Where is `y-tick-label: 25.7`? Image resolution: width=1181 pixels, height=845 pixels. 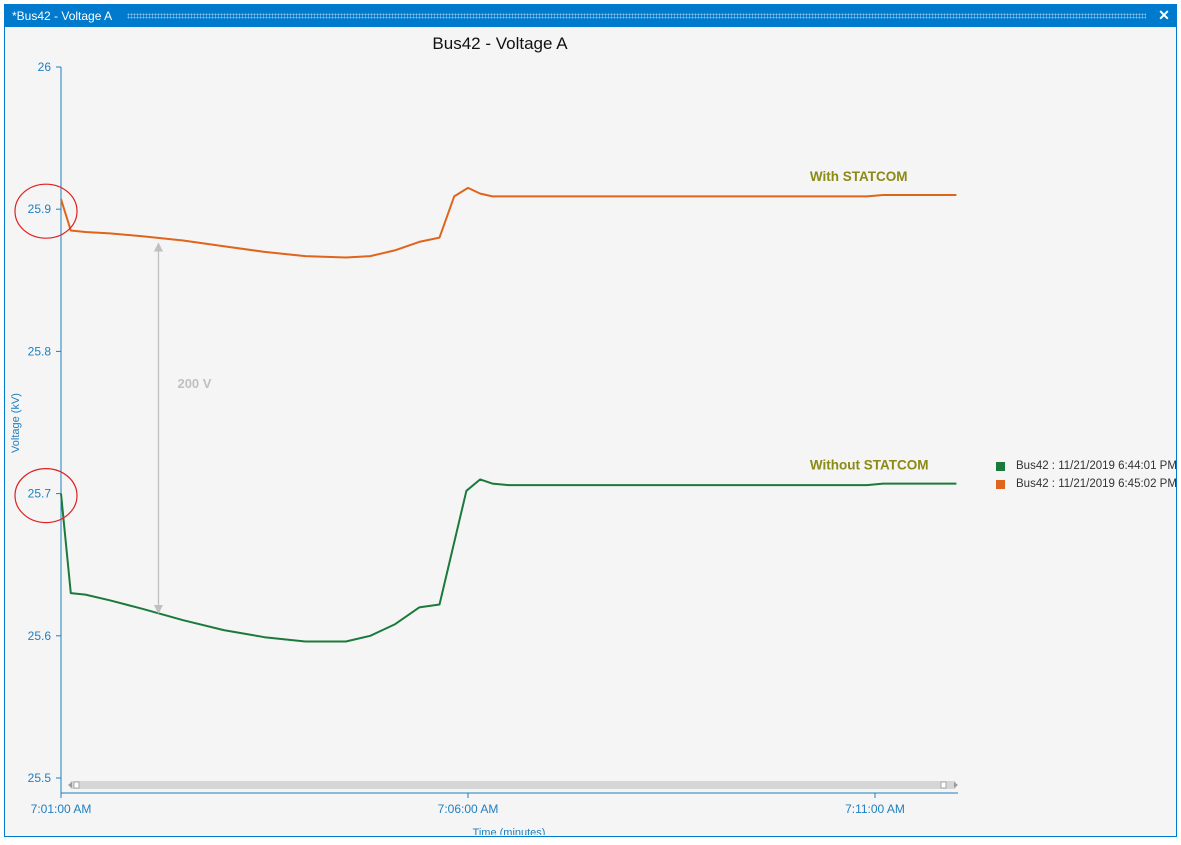 y-tick-label: 25.7 is located at coordinates (40, 494).